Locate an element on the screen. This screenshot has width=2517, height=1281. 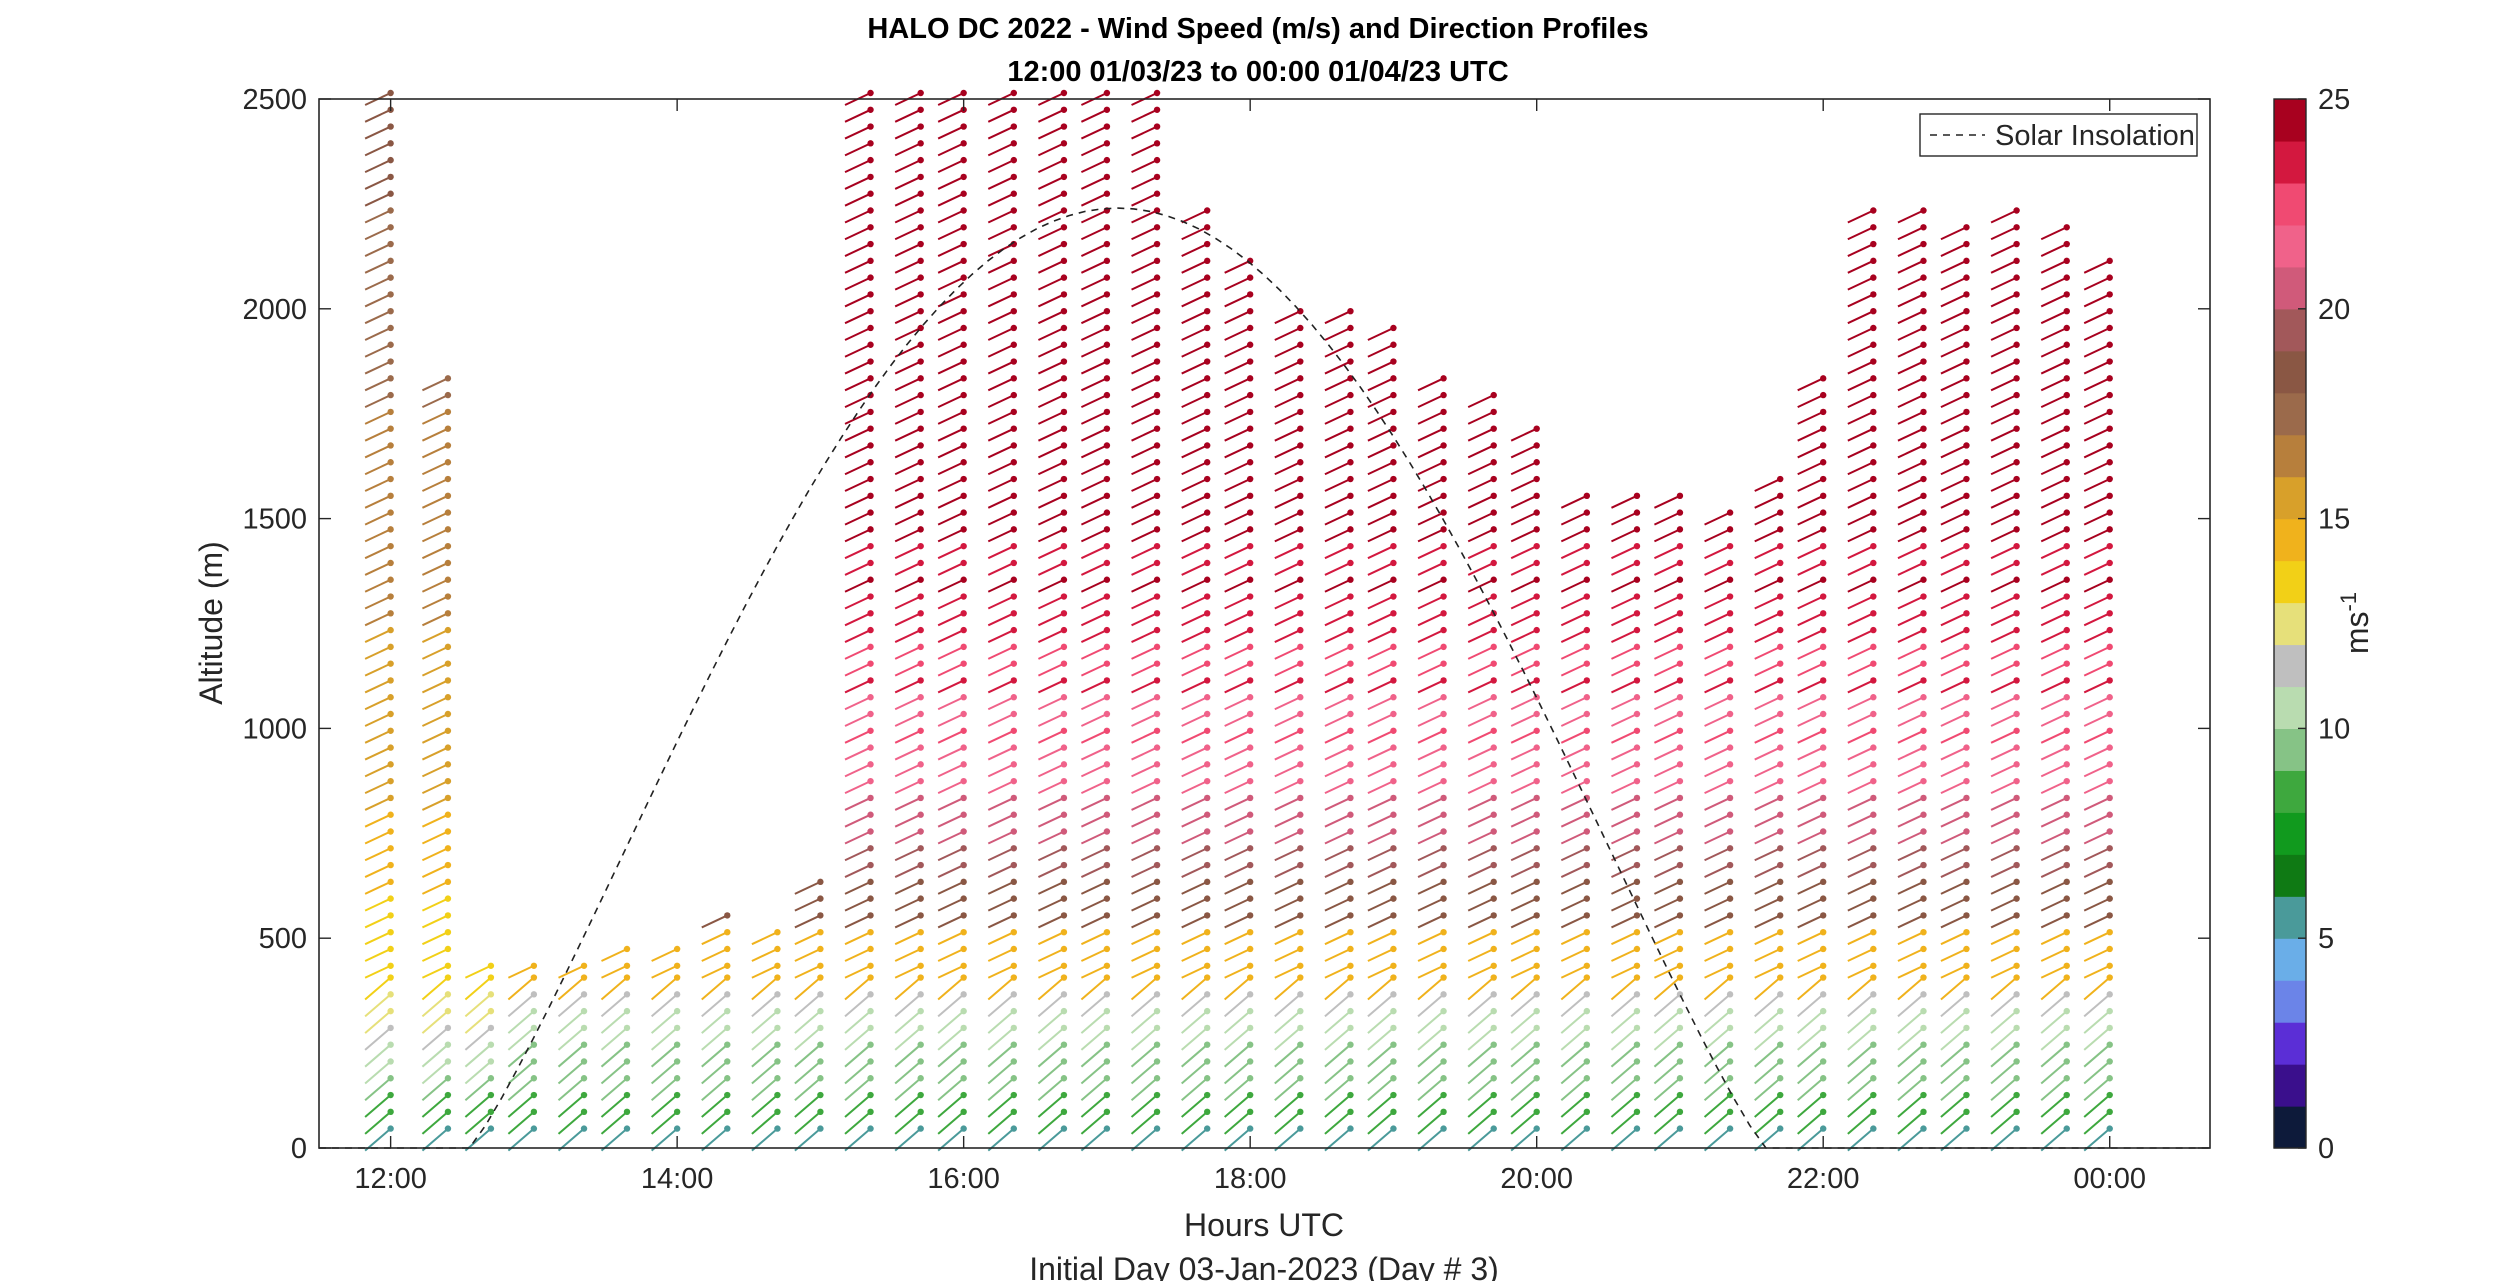
colorbar-segment is located at coordinates (2290, 246).